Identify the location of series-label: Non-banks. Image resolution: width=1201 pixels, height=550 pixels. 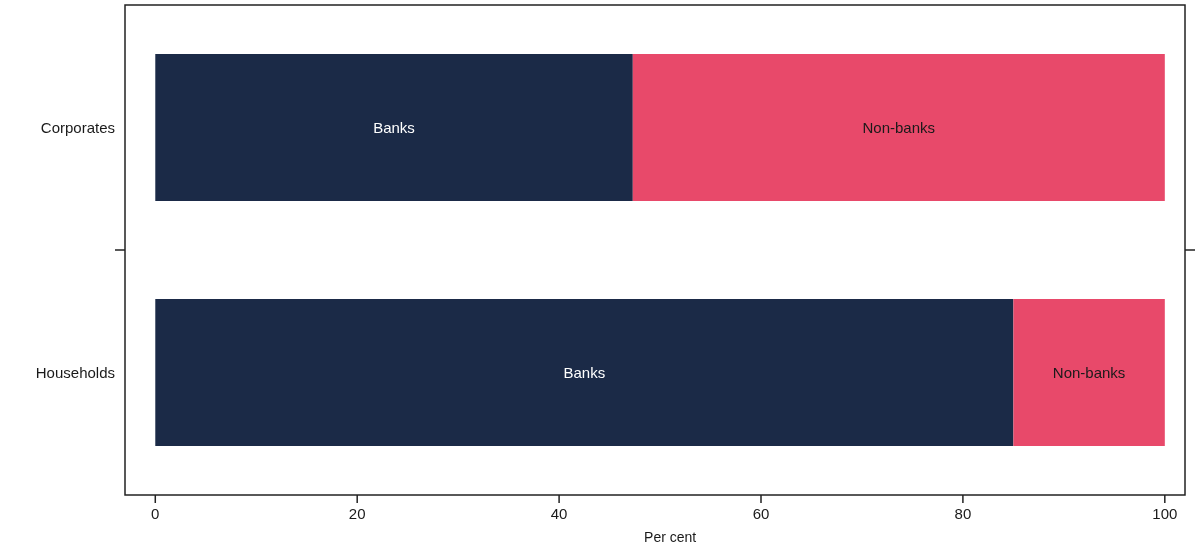
(1089, 372).